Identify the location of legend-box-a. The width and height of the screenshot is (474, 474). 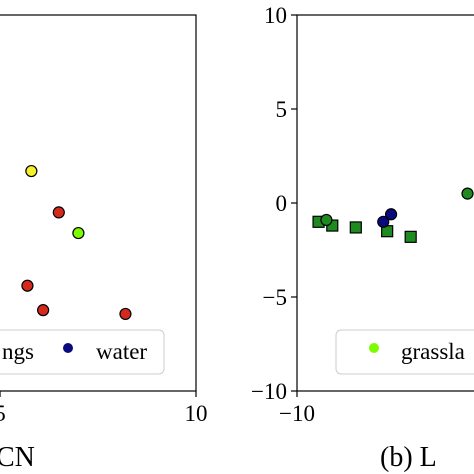
(82, 352).